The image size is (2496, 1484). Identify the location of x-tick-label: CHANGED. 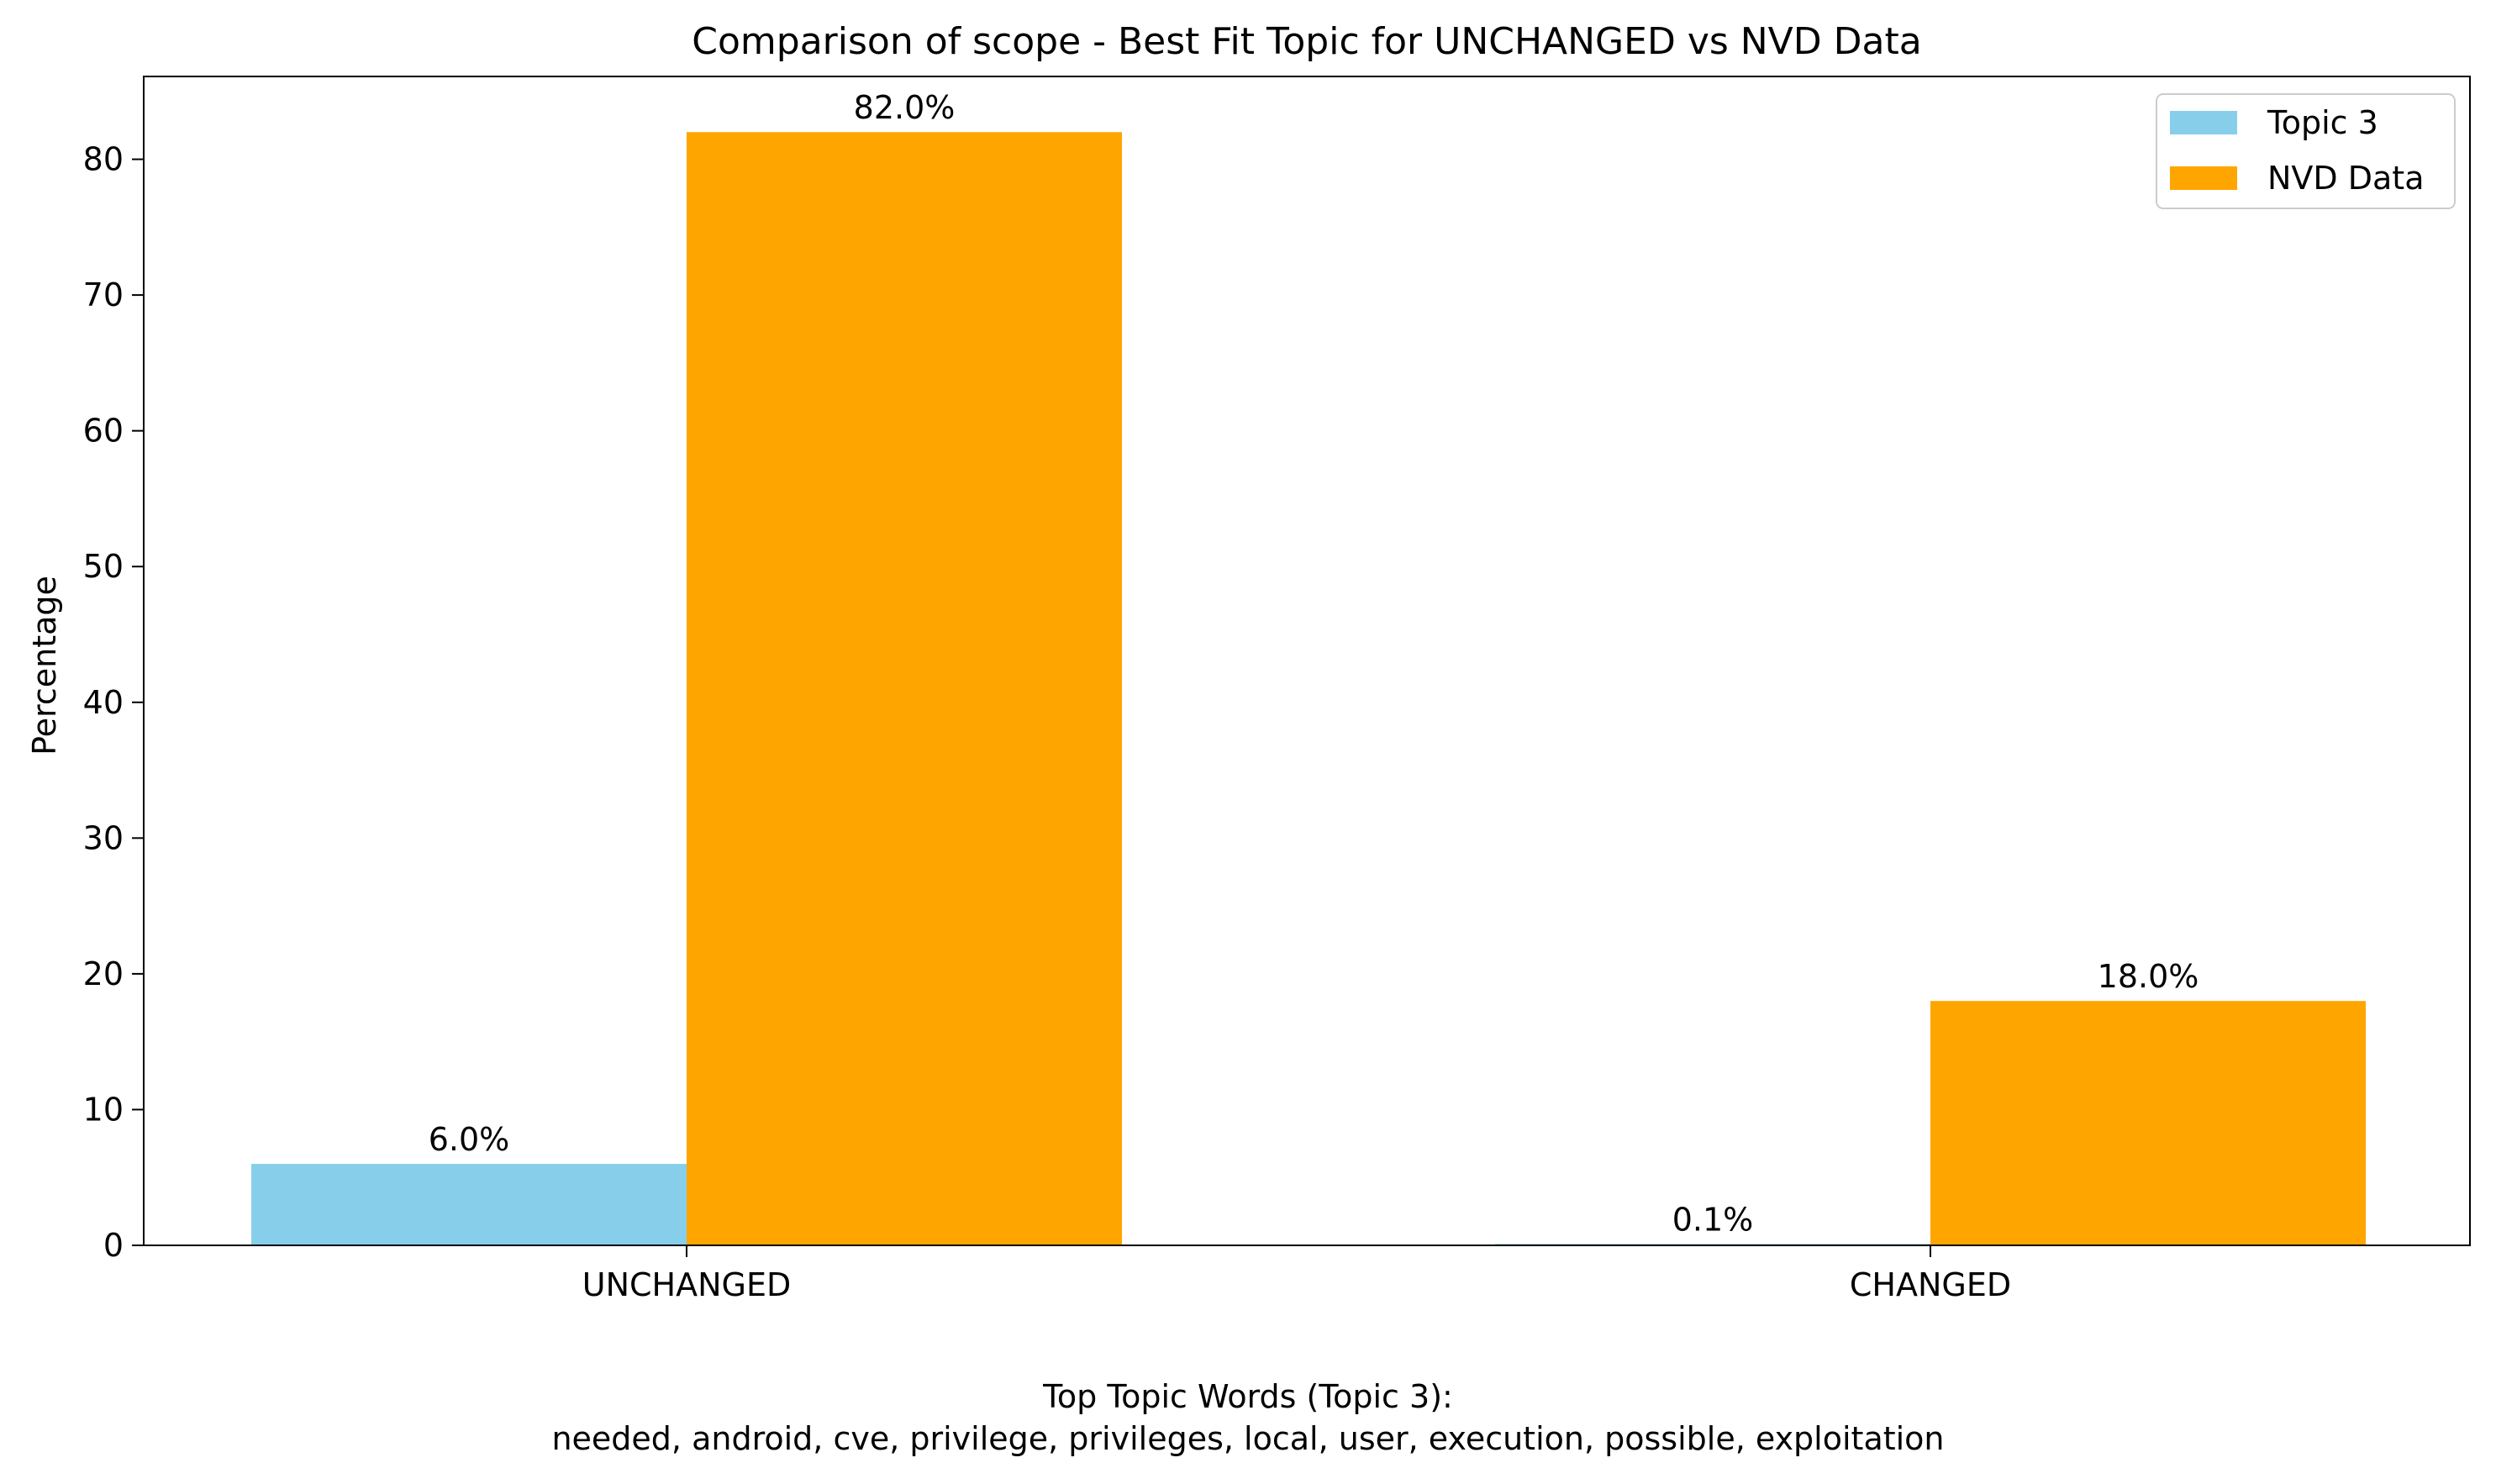
(1930, 1285).